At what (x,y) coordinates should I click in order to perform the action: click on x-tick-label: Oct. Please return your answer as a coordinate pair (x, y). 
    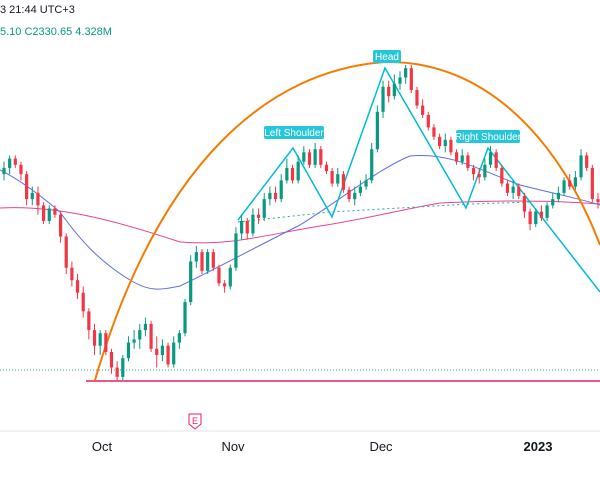
    Looking at the image, I should click on (102, 446).